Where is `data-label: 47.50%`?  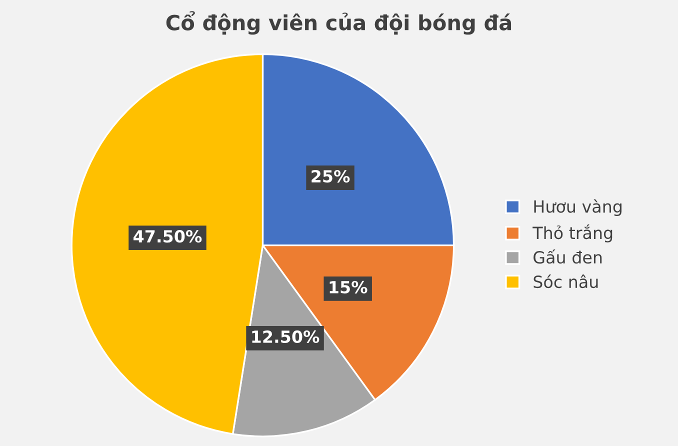
data-label: 47.50% is located at coordinates (168, 236).